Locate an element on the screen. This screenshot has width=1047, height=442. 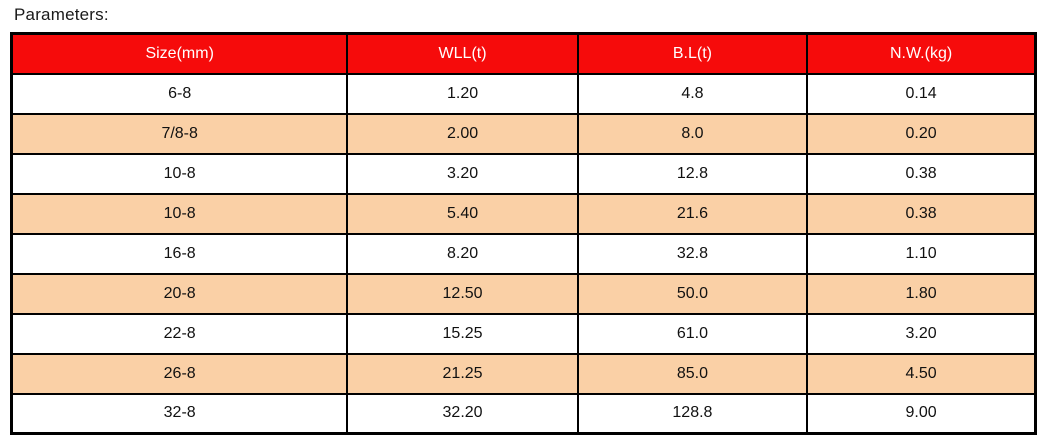
table-cell: 26-8 is located at coordinates (179, 373).